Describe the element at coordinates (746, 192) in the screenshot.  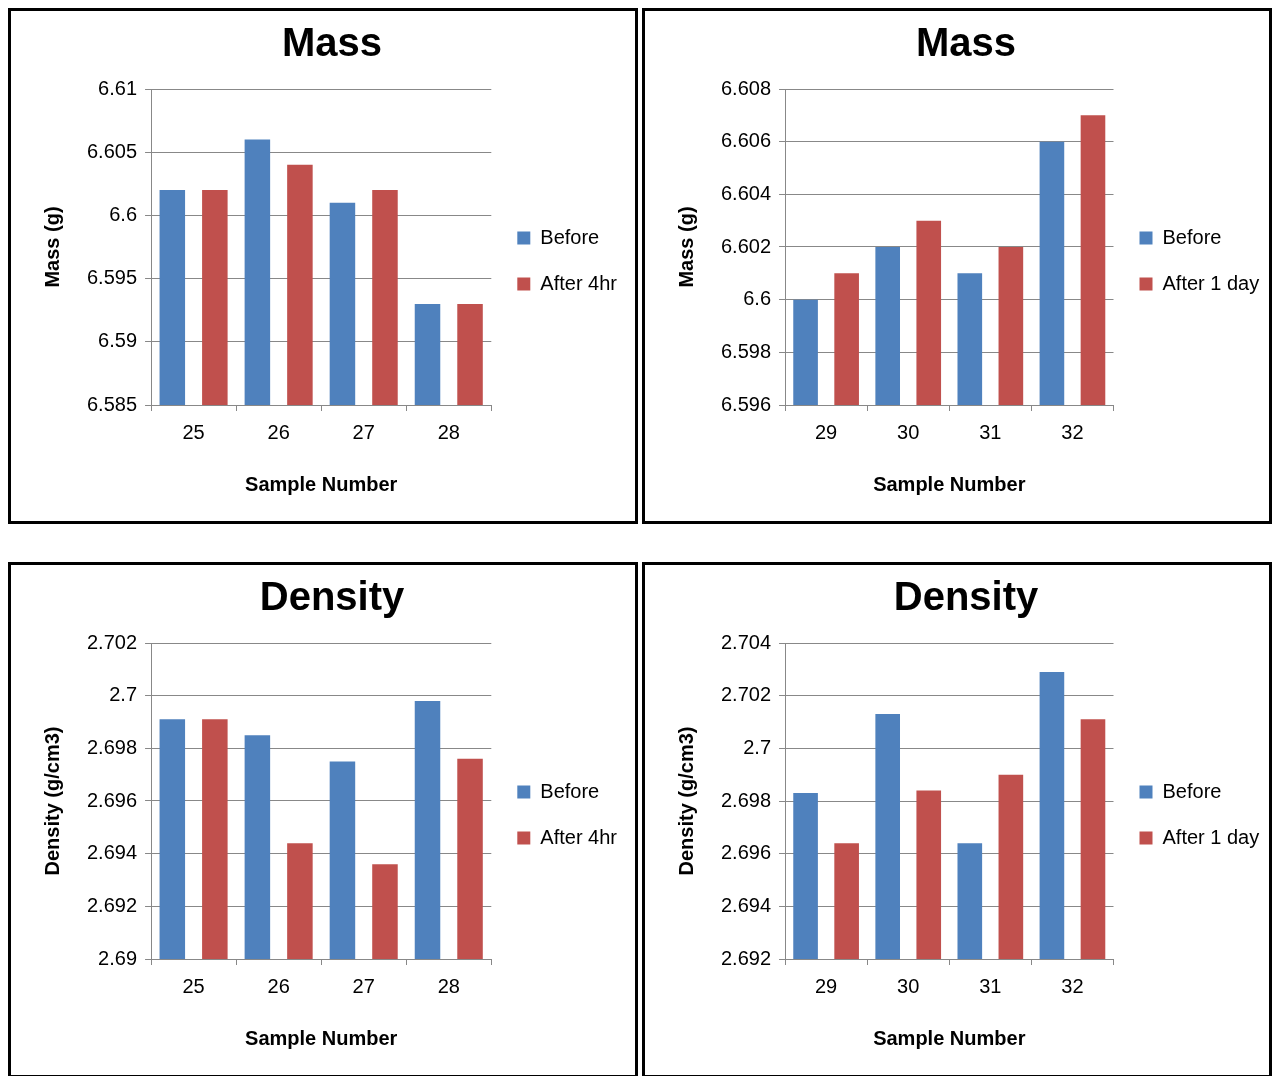
I see `y-tick-label: 6.604` at that location.